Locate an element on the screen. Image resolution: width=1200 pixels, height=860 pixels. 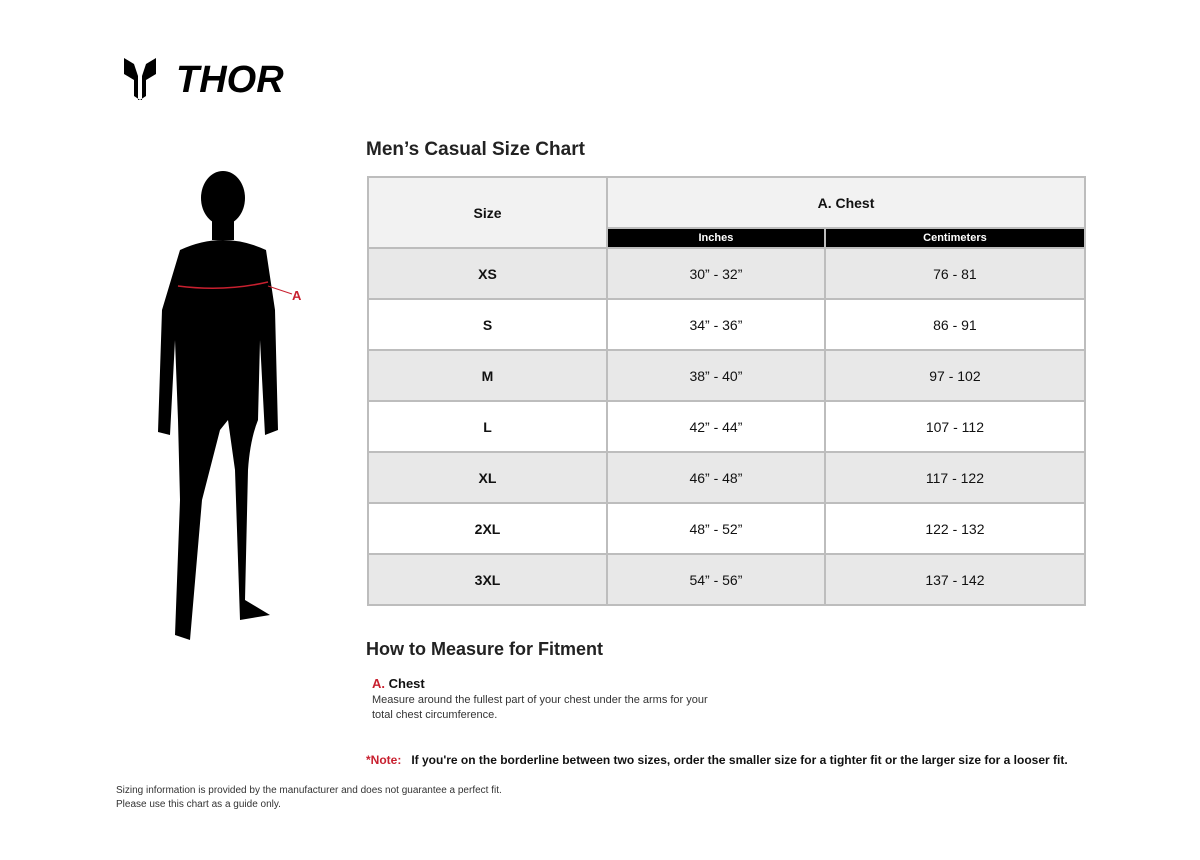
table-row: S 34” - 36” 86 - 91 is located at coordinates (727, 324).